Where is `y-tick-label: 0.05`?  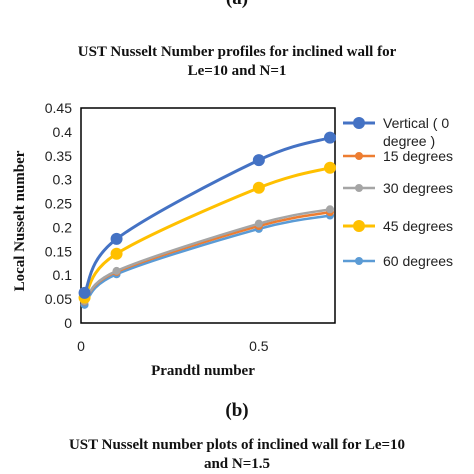
y-tick-label: 0.05 is located at coordinates (58, 299).